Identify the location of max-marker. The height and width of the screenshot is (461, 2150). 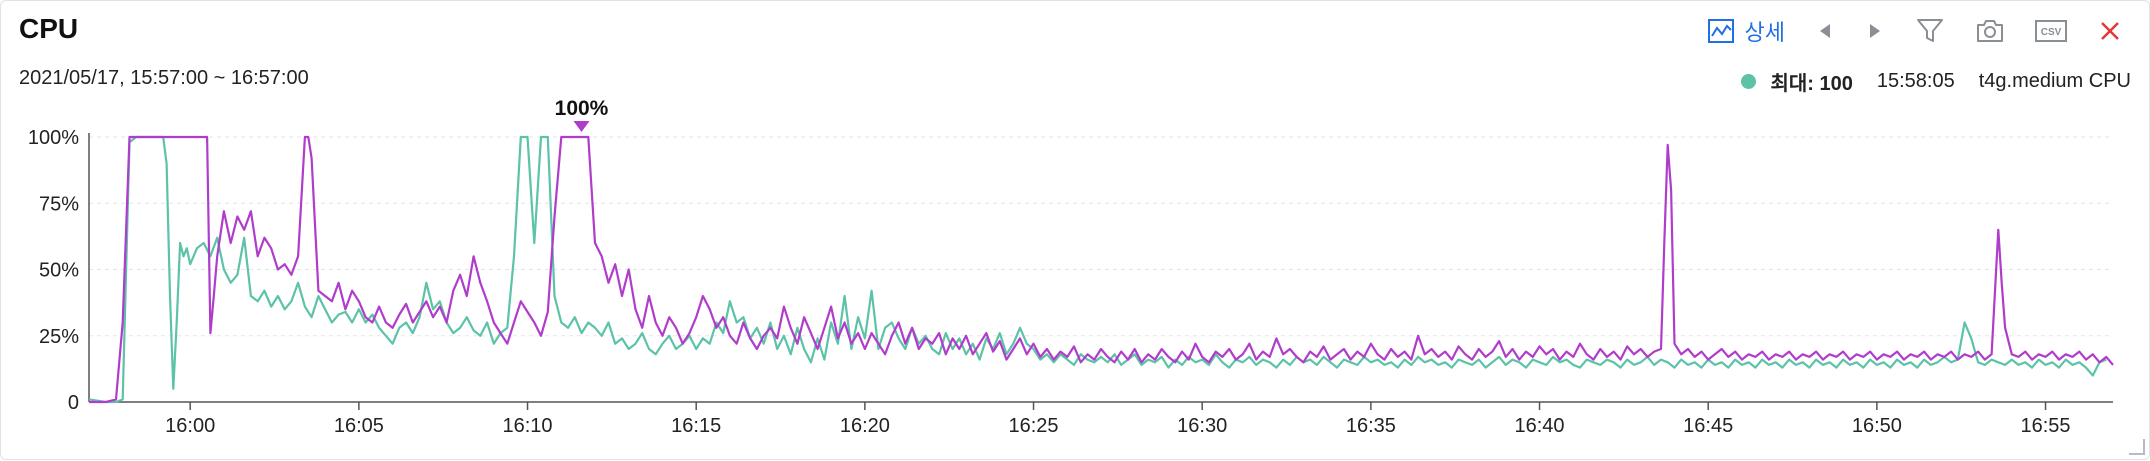
(581, 126).